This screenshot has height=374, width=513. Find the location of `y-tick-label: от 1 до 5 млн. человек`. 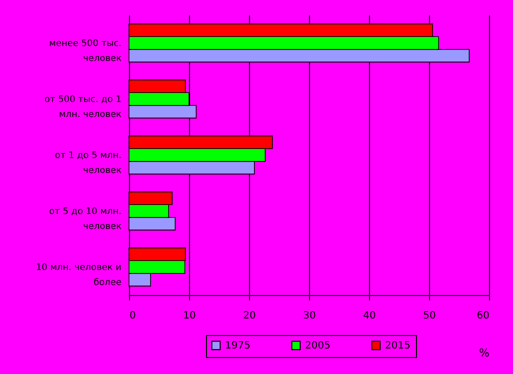

y-tick-label: от 1 до 5 млн. человек is located at coordinates (88, 163).